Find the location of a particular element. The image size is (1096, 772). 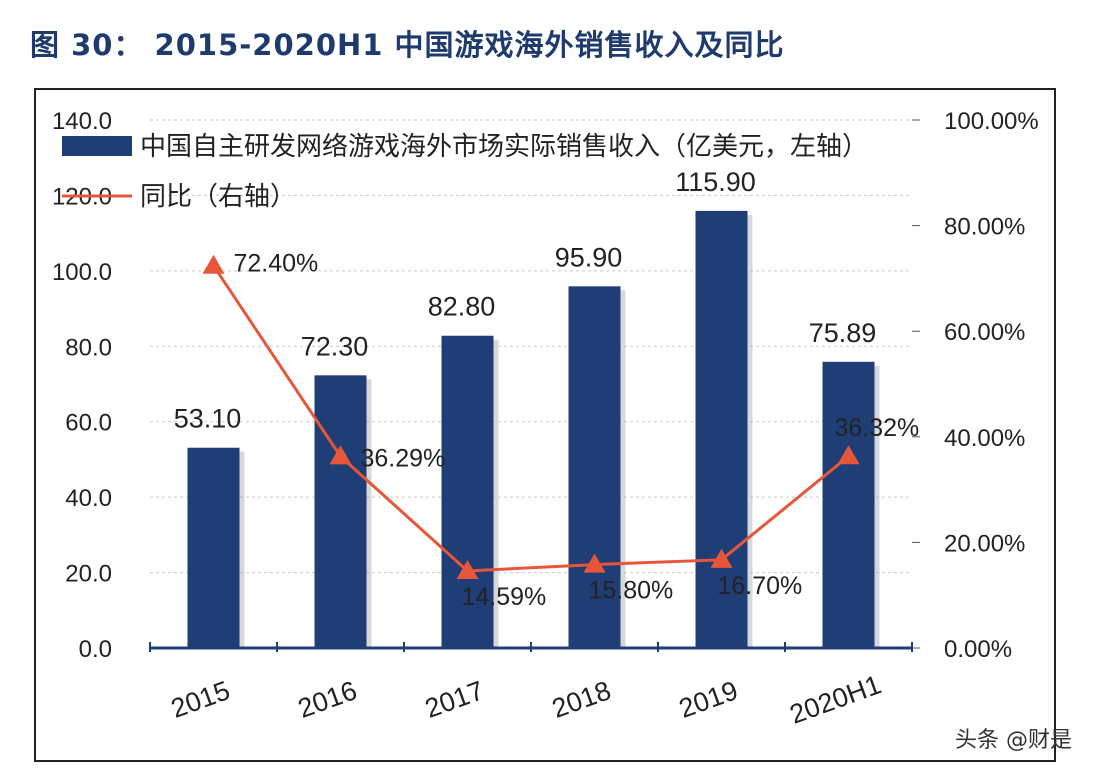

figure-title: 图 30： 2015-2020H1 中国游戏海外销售收入及同比 is located at coordinates (407, 45).